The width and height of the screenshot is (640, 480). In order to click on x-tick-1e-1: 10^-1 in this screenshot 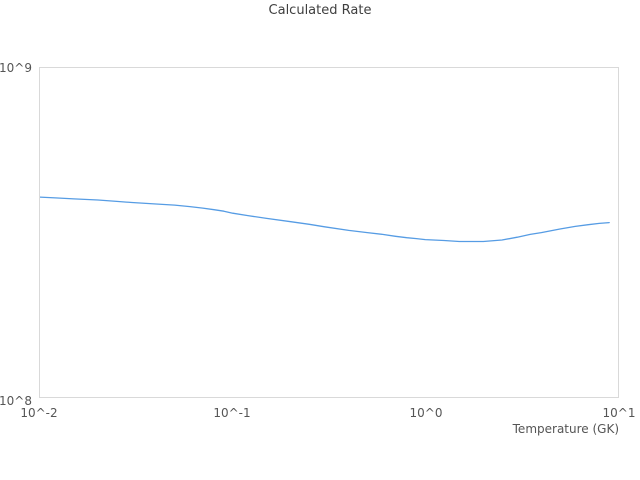, I will do `click(232, 413)`.